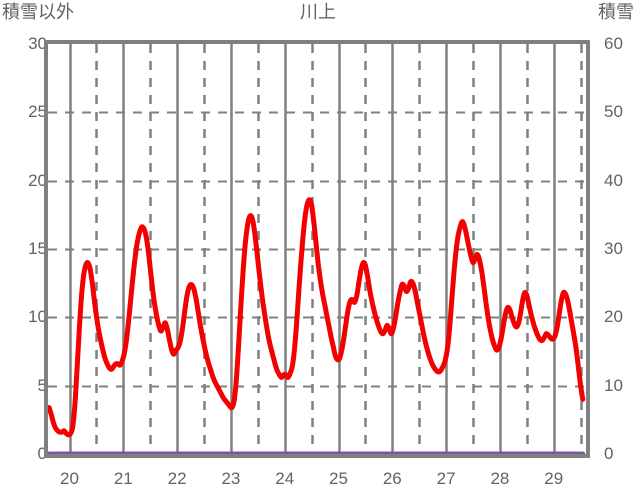  Describe the element at coordinates (42, 385) in the screenshot. I see `left-tick-5: 5` at that location.